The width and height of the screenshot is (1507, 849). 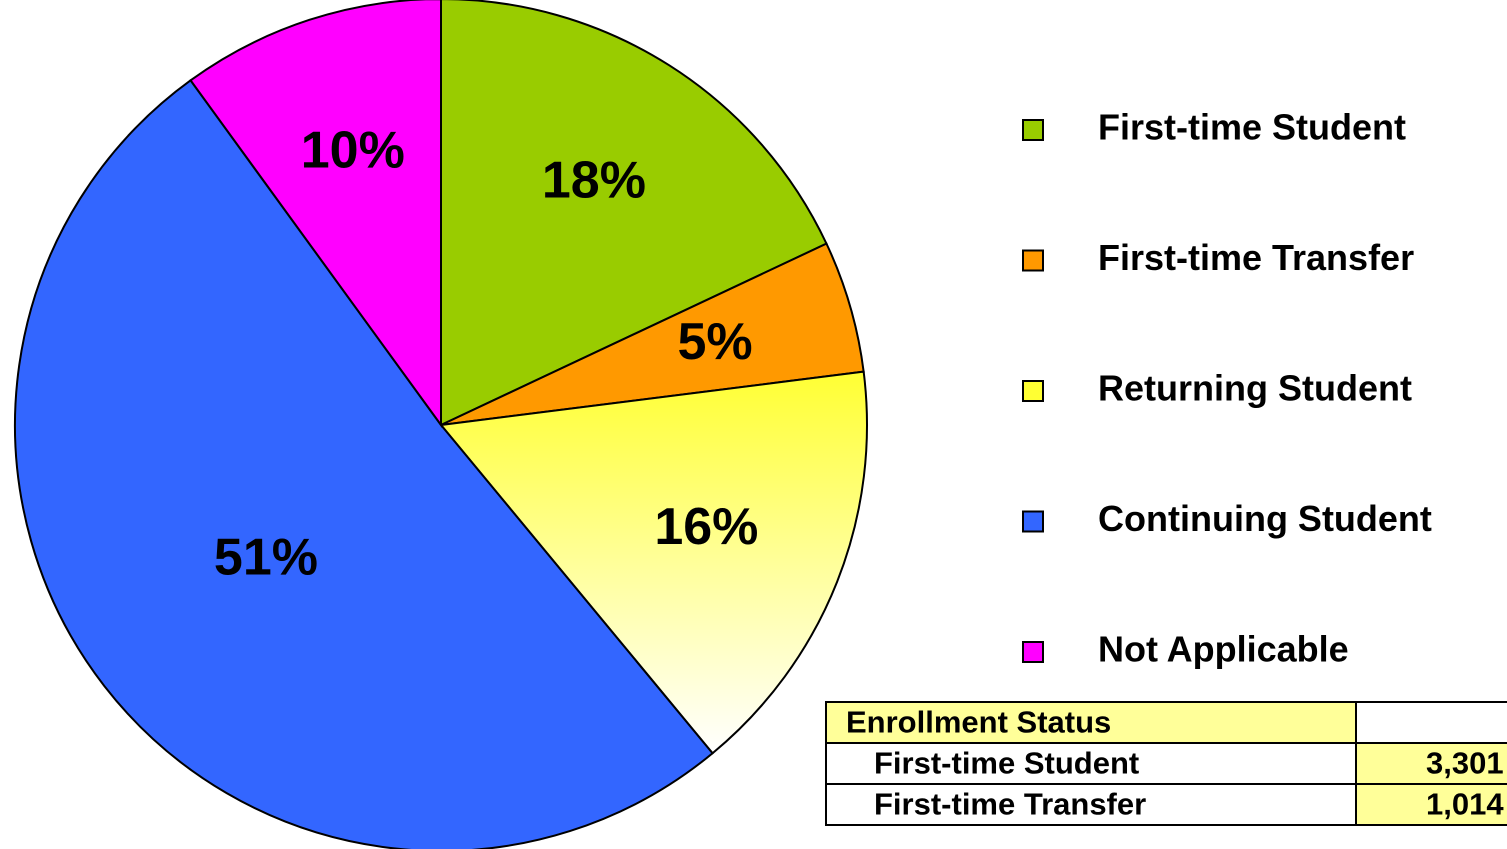 I want to click on legend-label: Not Applicable, so click(x=1223, y=649).